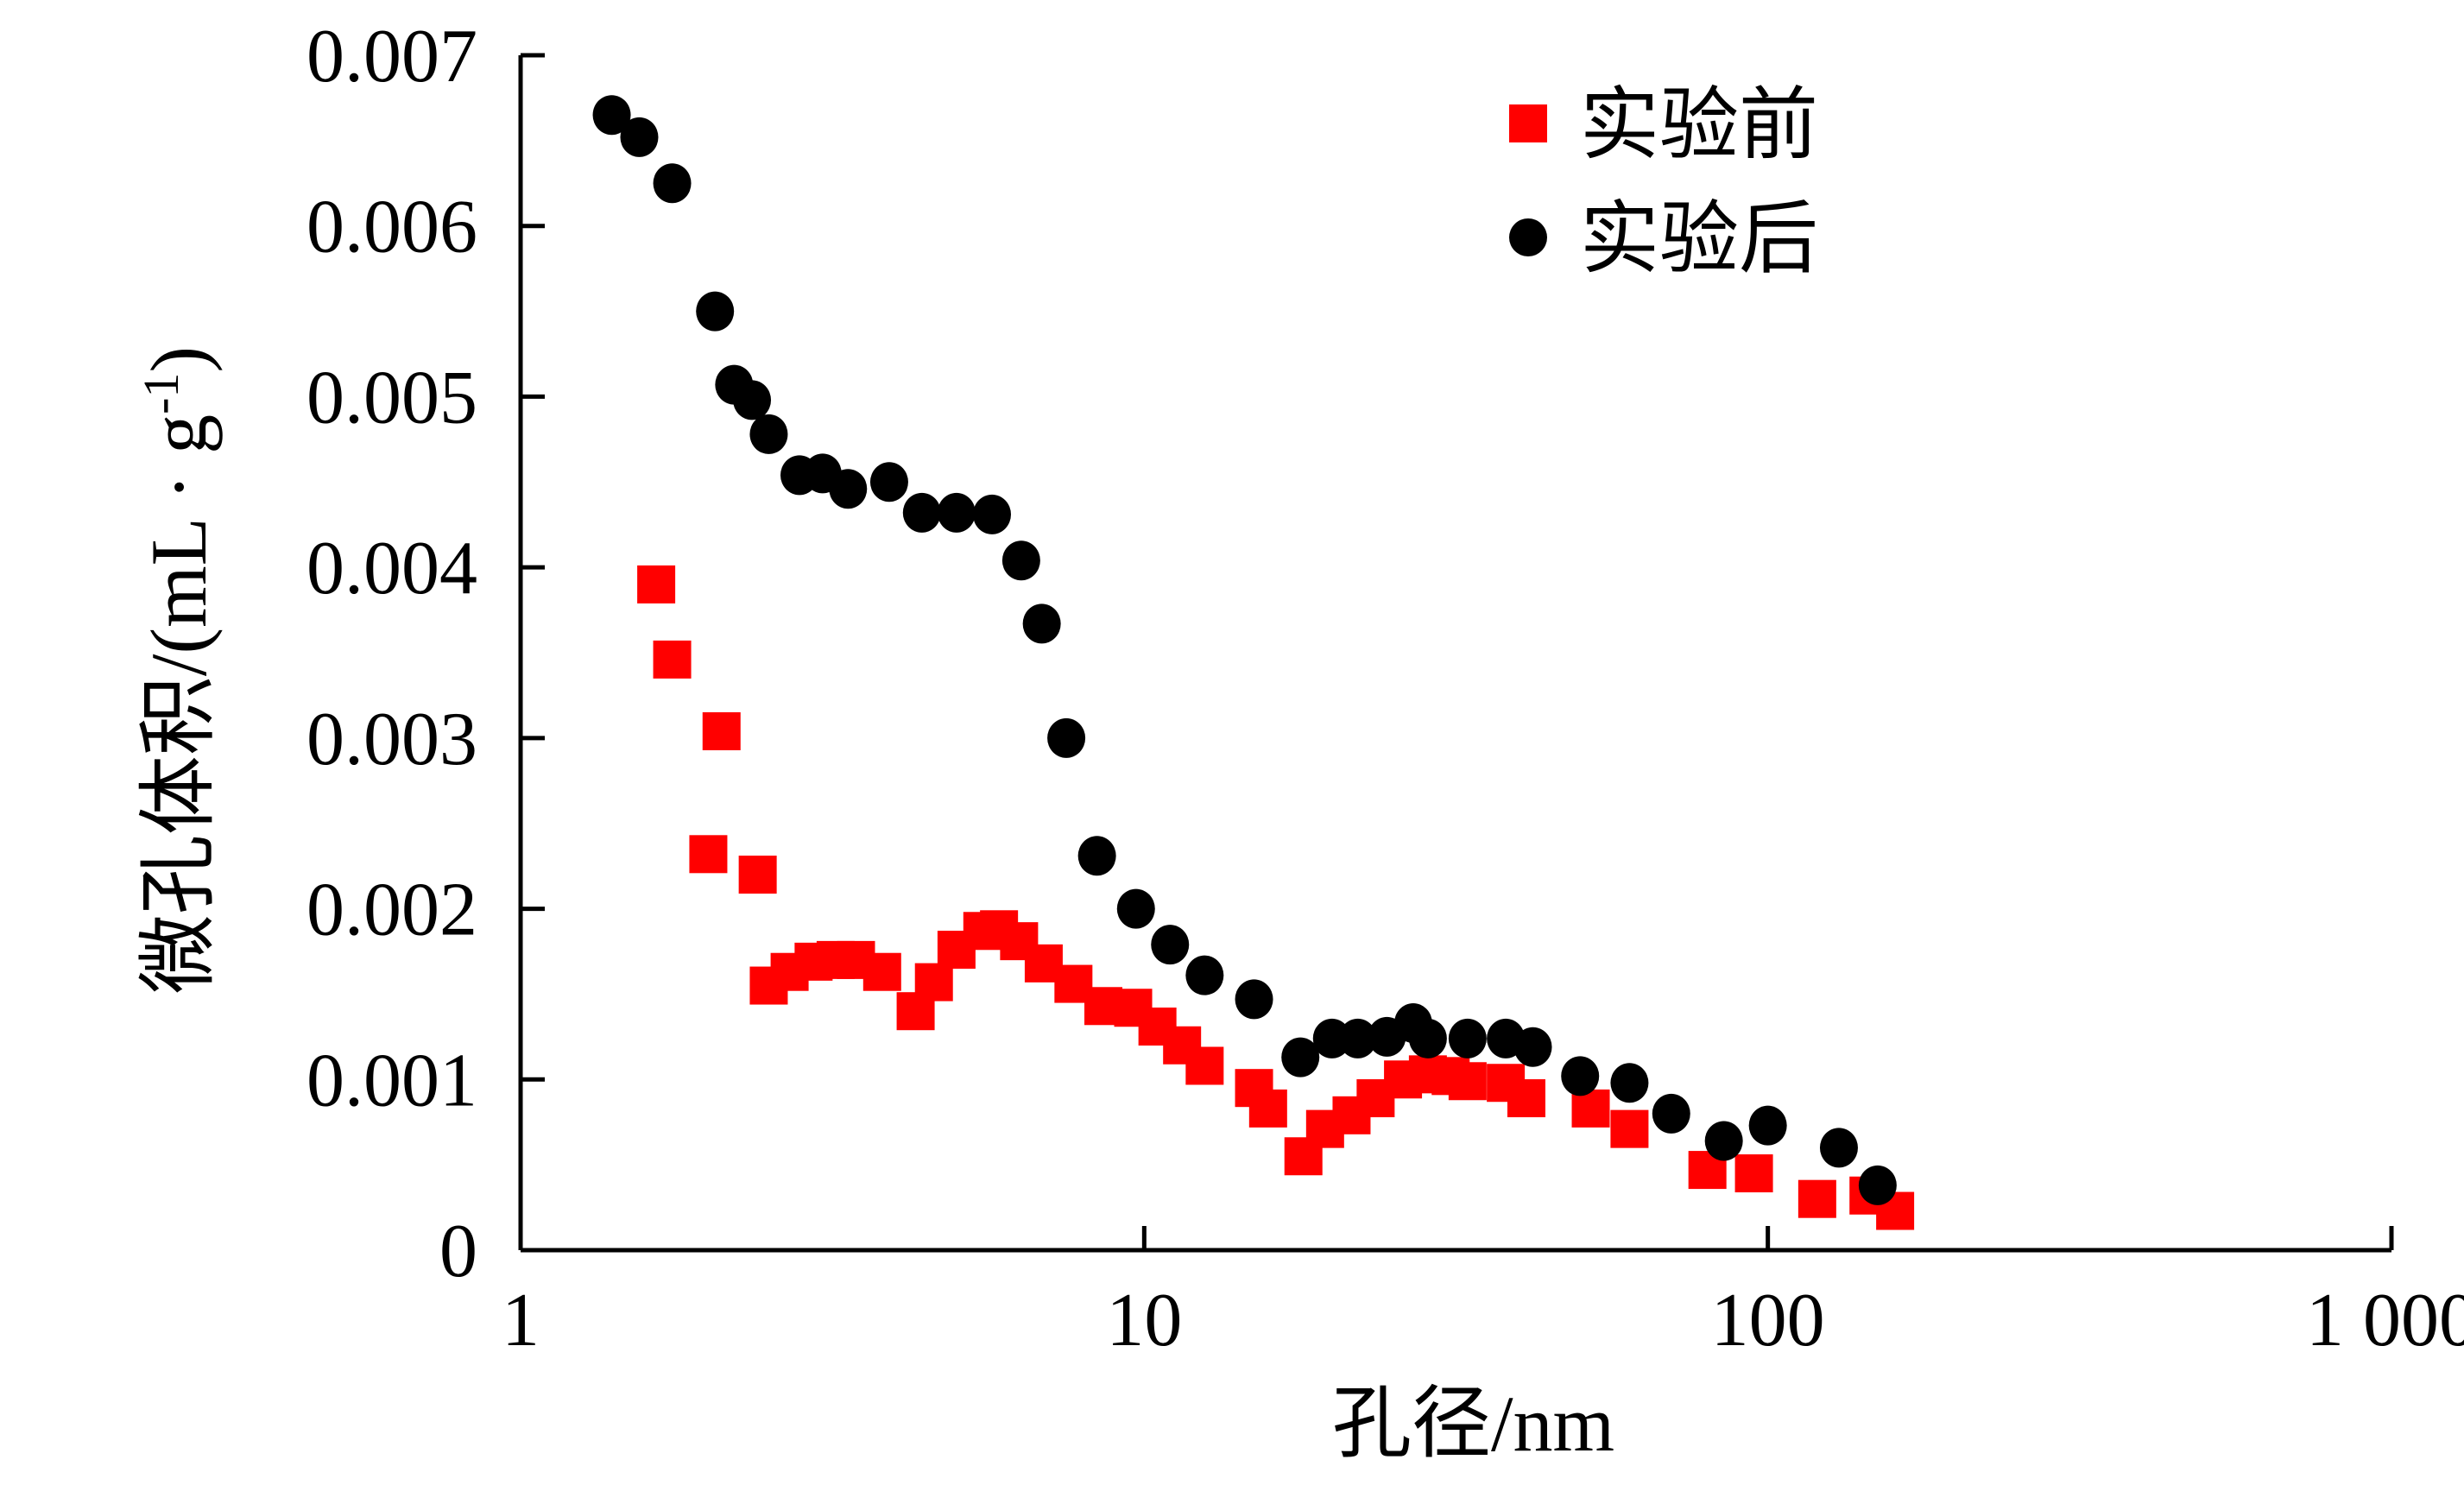 The height and width of the screenshot is (1485, 2464). What do you see at coordinates (179, 704) in the screenshot?
I see `y-axis-title-main: 微孔体积/(mL · g` at bounding box center [179, 704].